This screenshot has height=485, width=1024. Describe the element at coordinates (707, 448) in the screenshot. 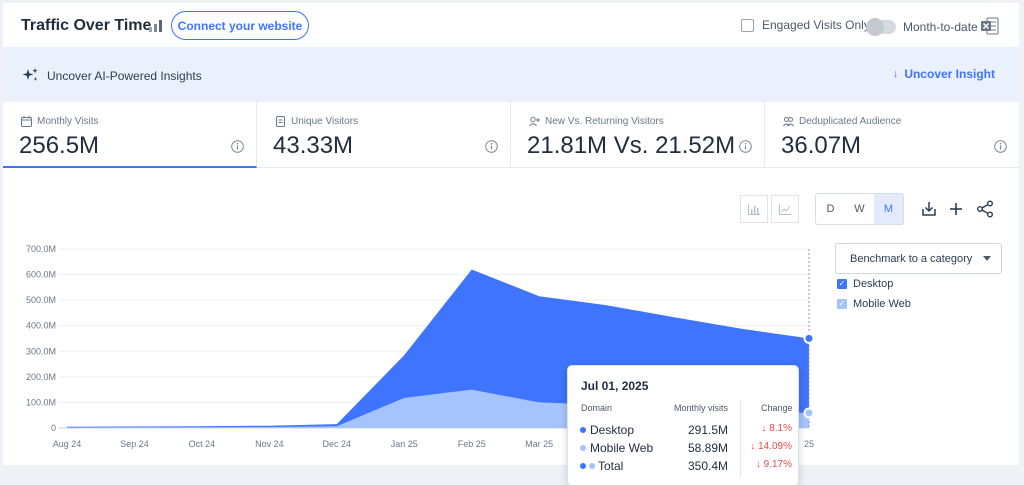

I see `tooltip-row-value: 58.89M` at that location.